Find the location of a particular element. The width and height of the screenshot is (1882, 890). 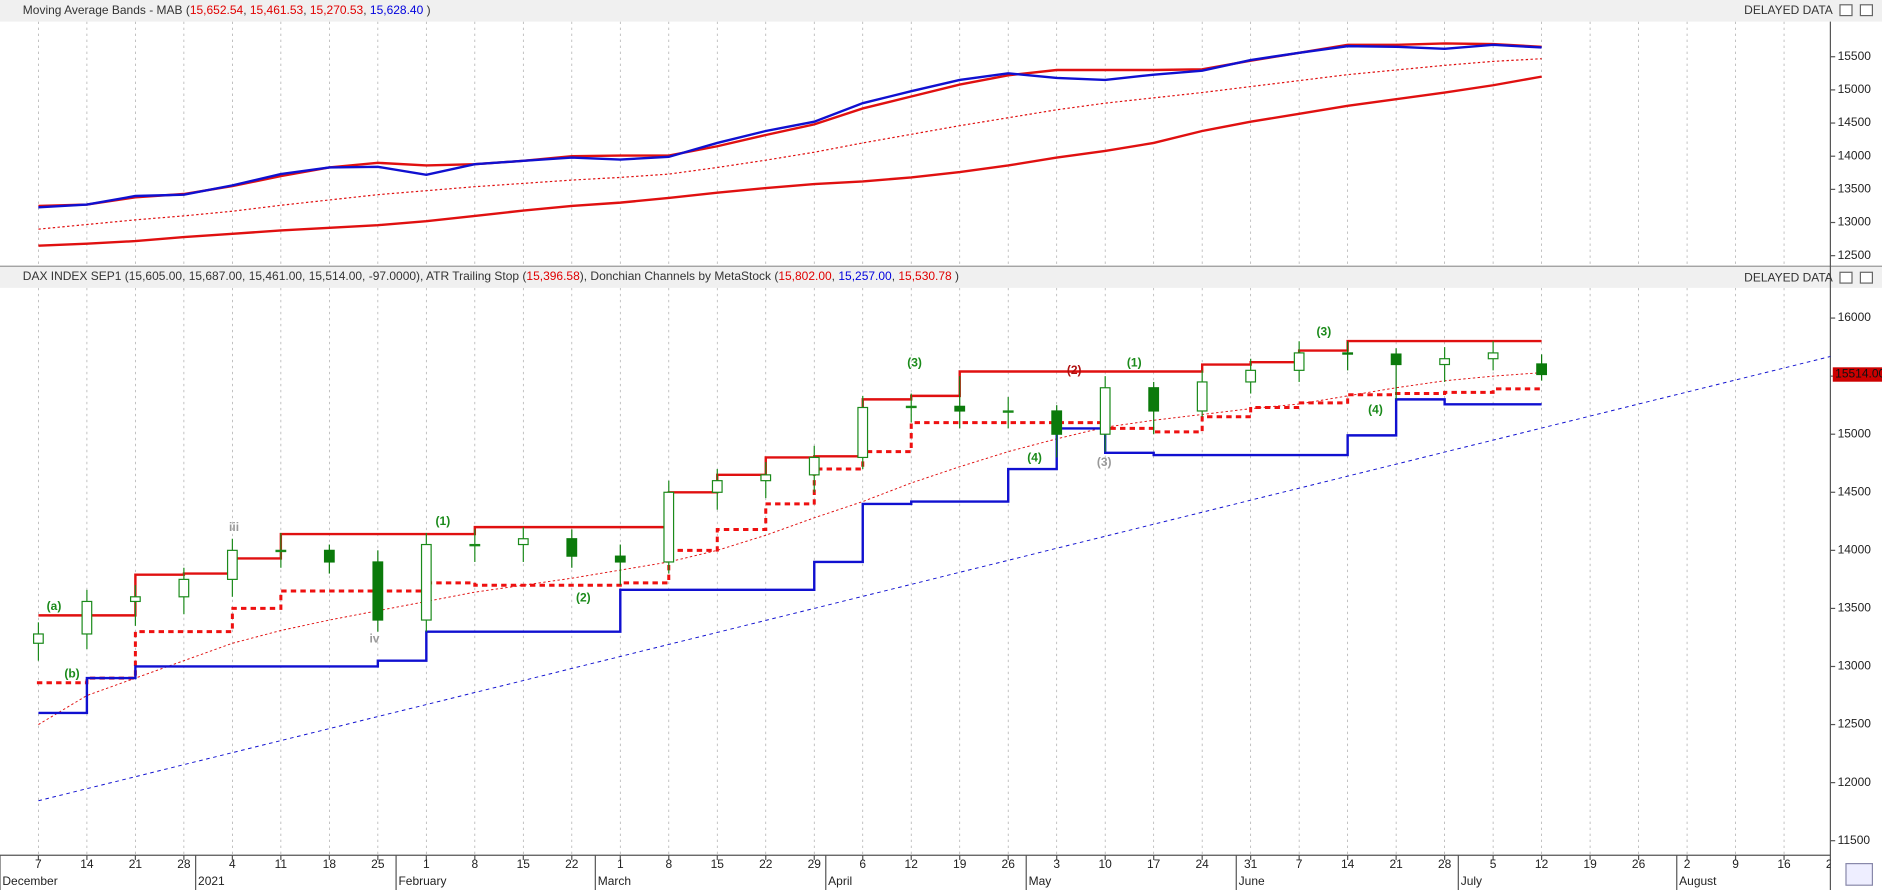

price-tag is located at coordinates (1857, 374).